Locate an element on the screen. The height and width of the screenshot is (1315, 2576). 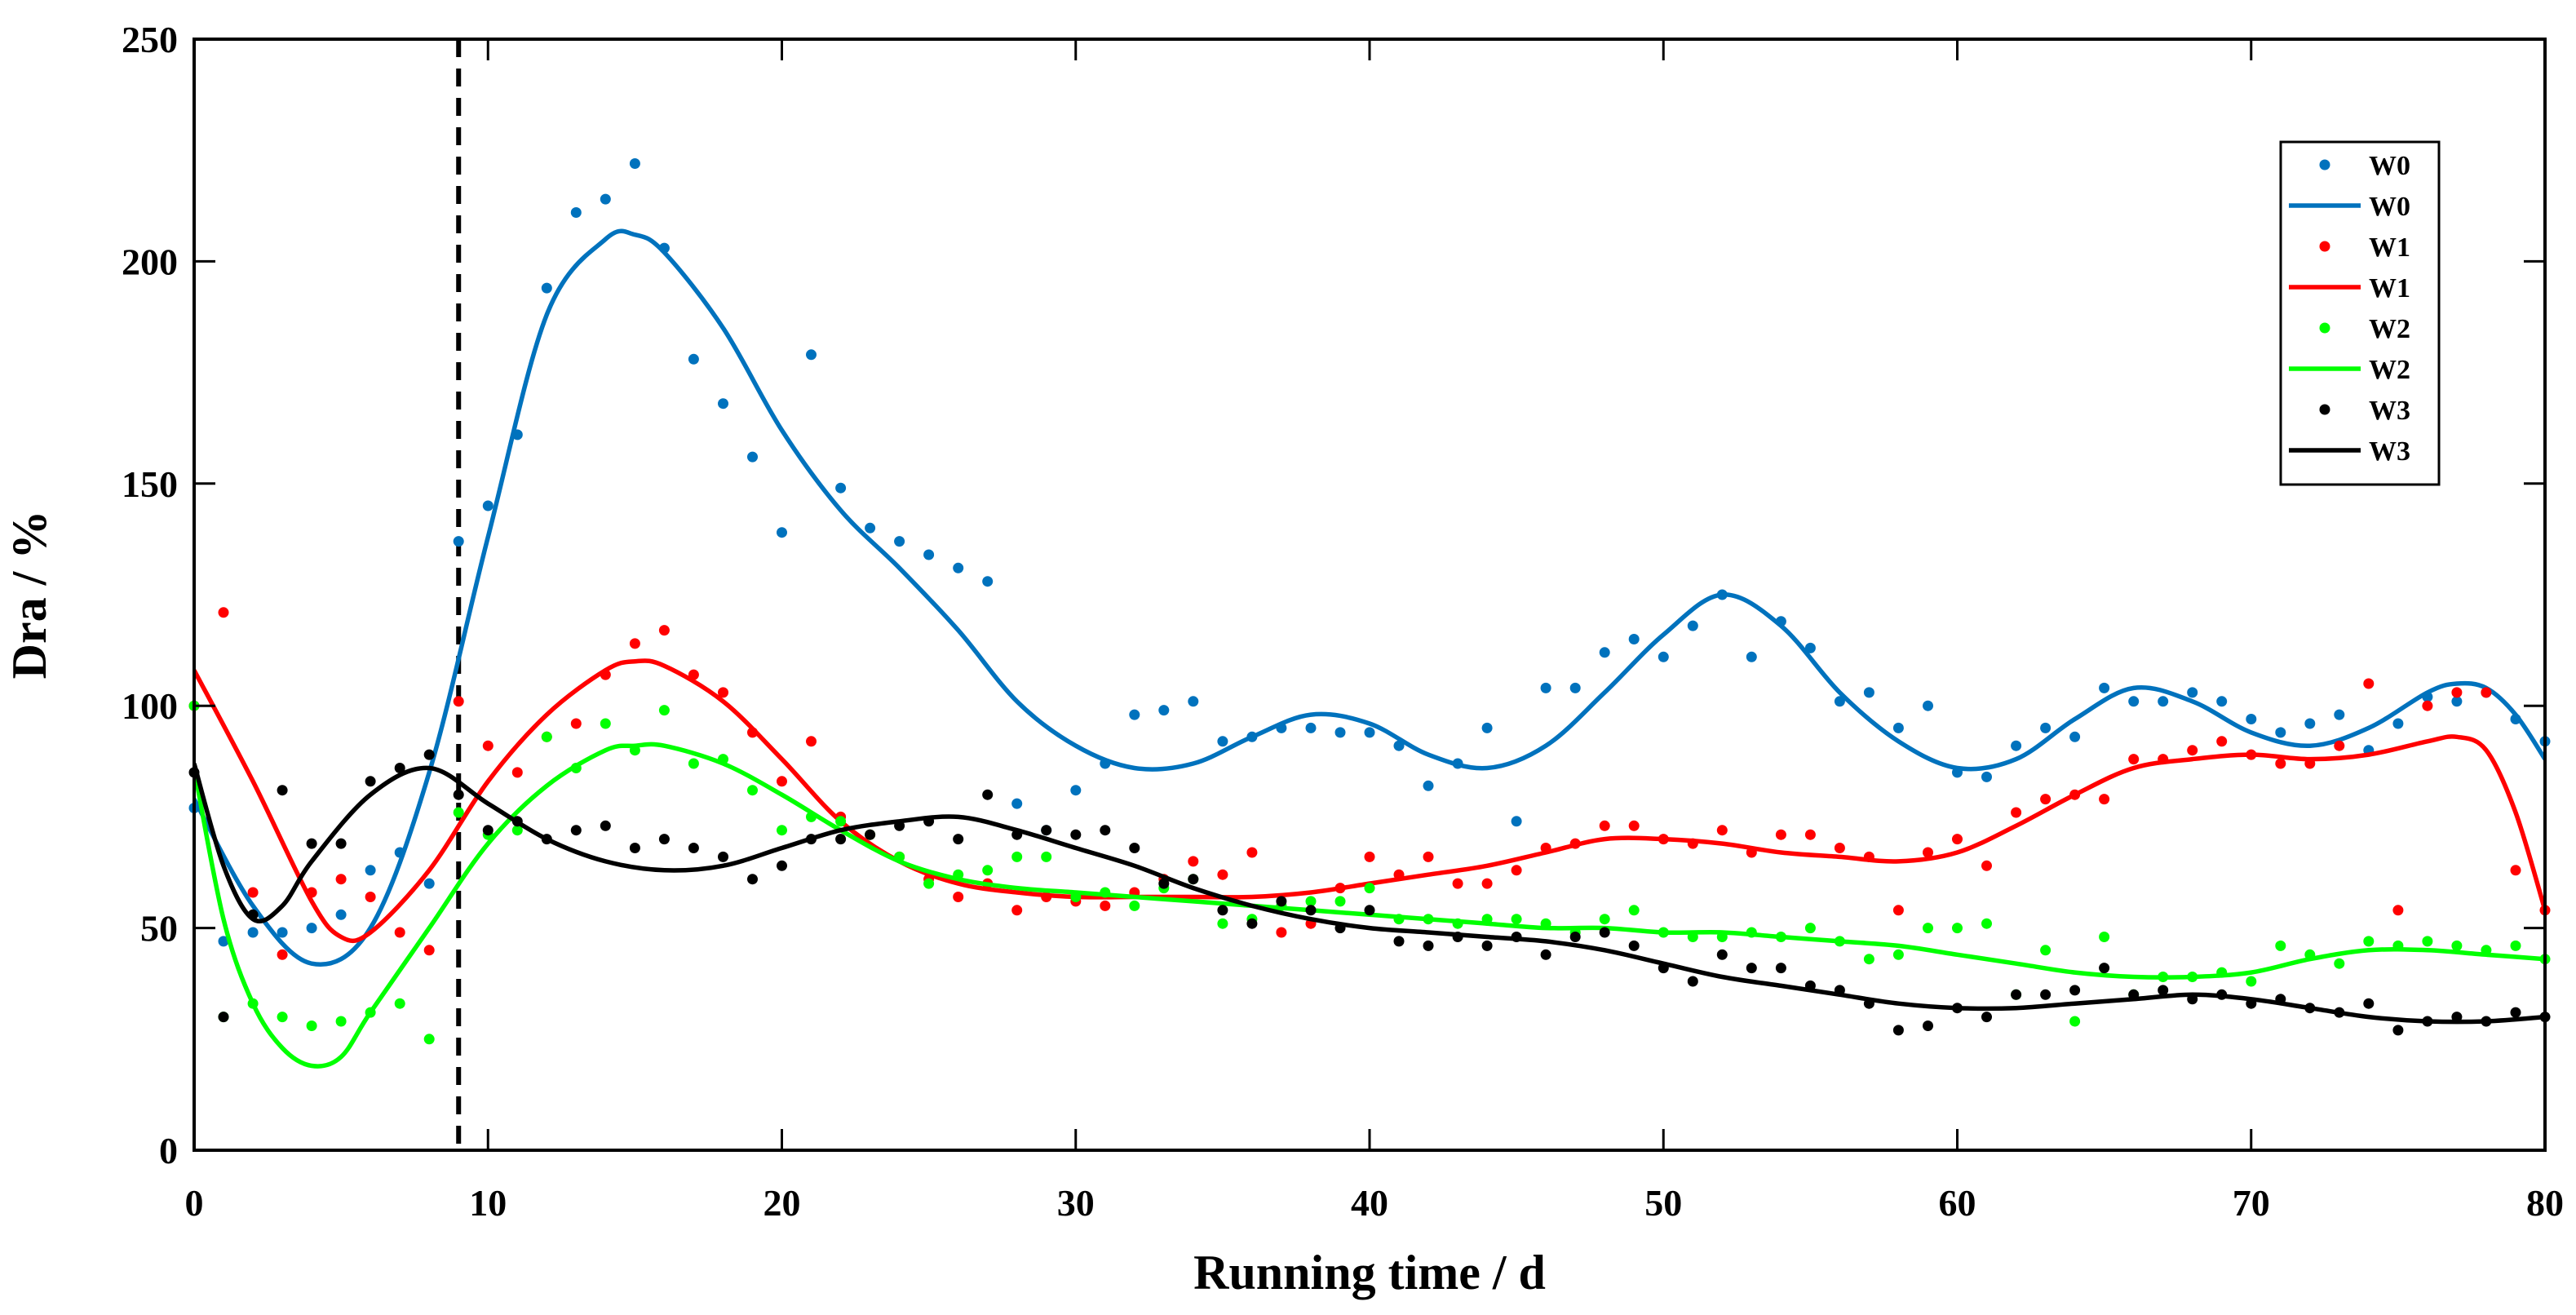
y-tick-label: 150 is located at coordinates (150, 484).